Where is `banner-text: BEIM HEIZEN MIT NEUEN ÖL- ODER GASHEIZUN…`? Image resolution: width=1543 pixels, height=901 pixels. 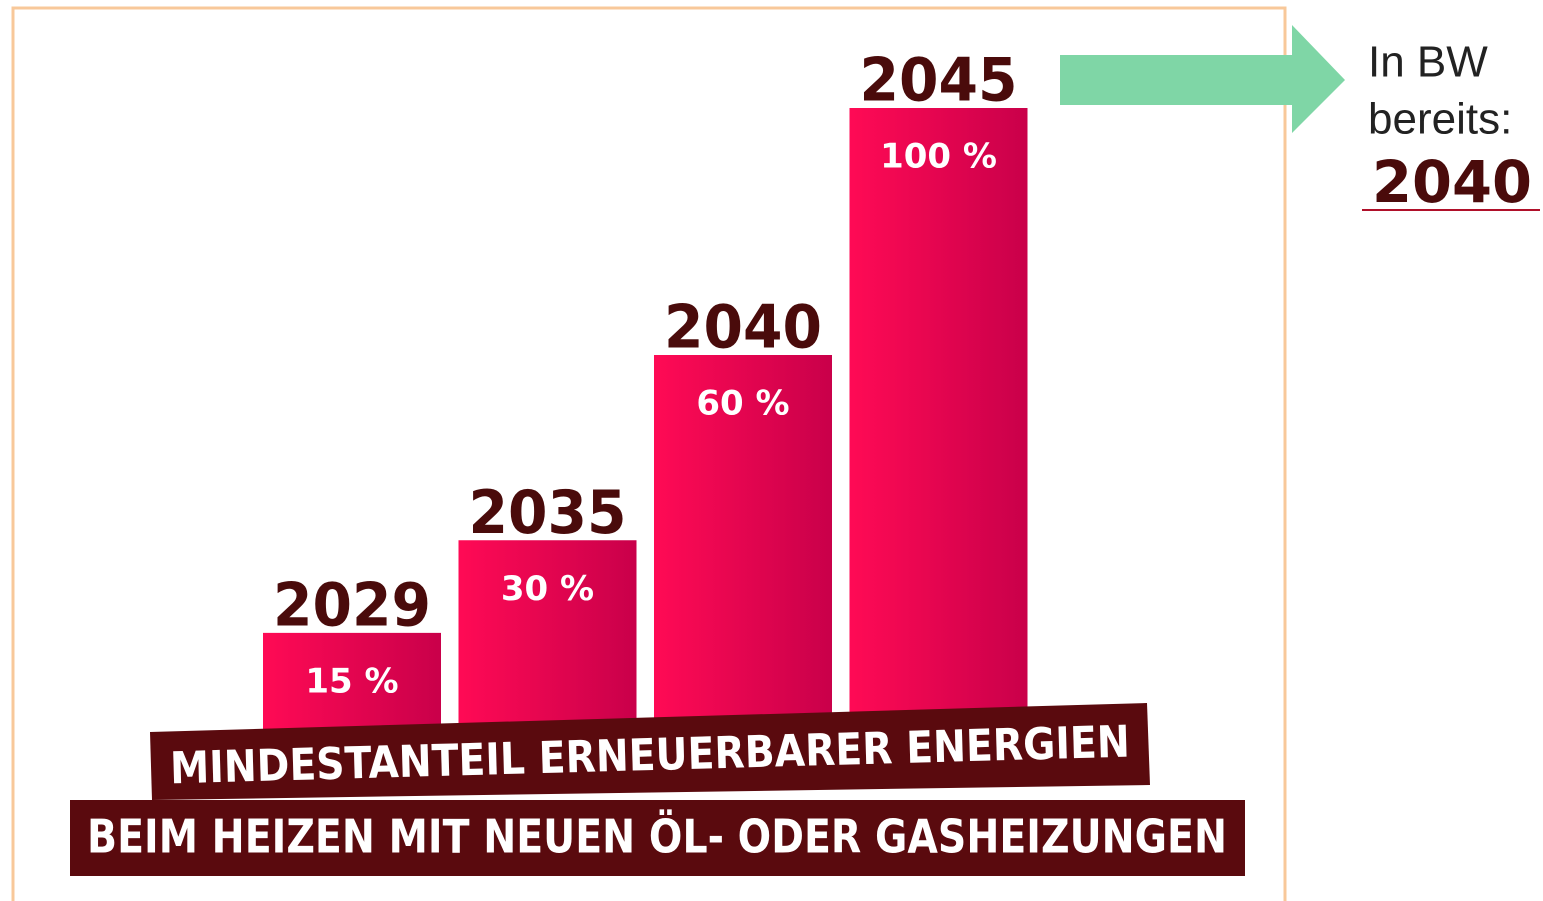
banner-text: BEIM HEIZEN MIT NEUEN ÖL- ODER GASHEIZUN… is located at coordinates (657, 837).